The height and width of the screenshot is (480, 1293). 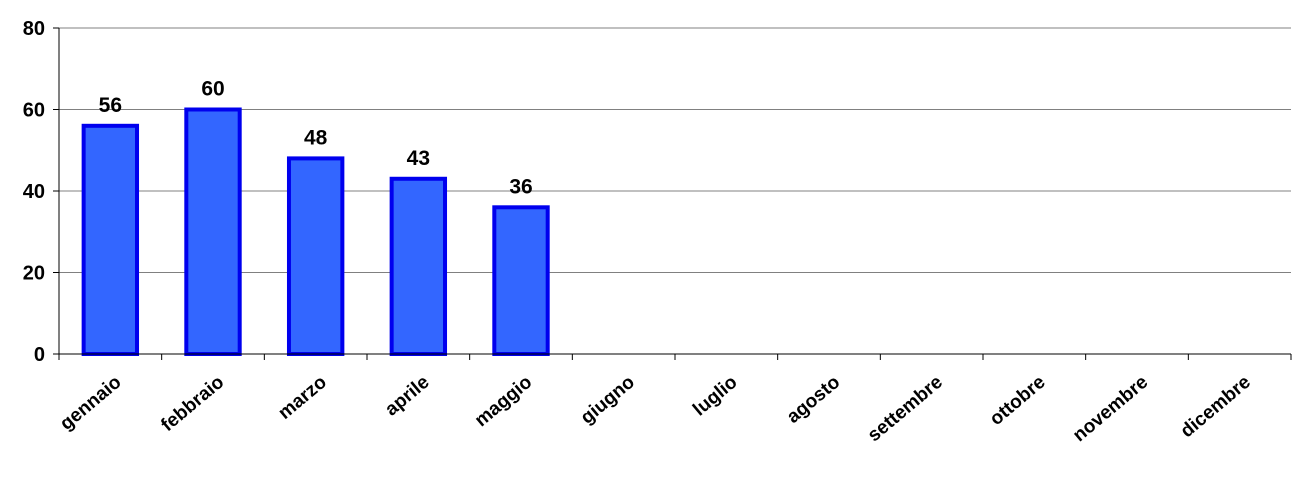 What do you see at coordinates (192, 404) in the screenshot?
I see `x-tick-label-febbraio: febbraio` at bounding box center [192, 404].